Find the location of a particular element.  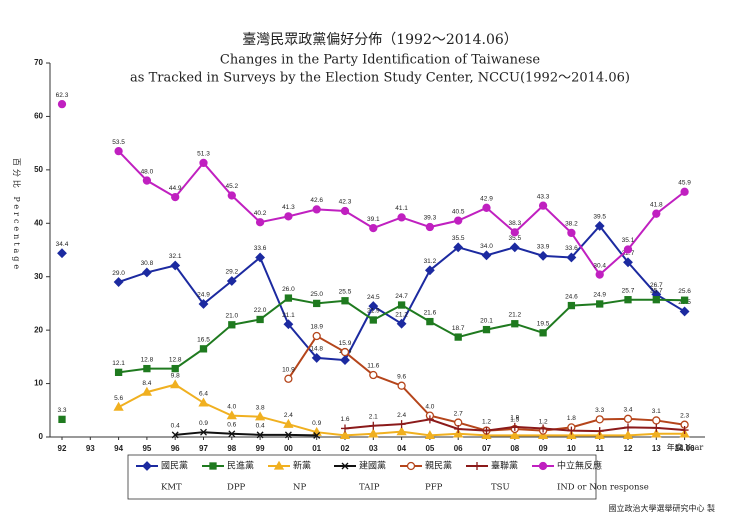

data-label: 30.4 is located at coordinates (599, 265).